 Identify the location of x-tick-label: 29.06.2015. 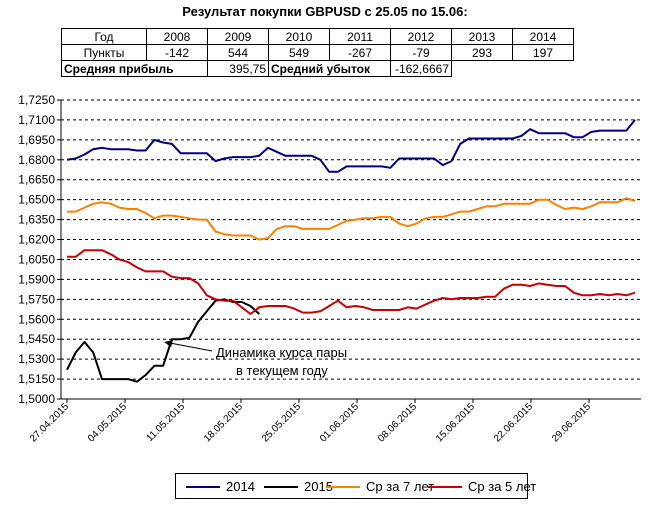
(571, 422).